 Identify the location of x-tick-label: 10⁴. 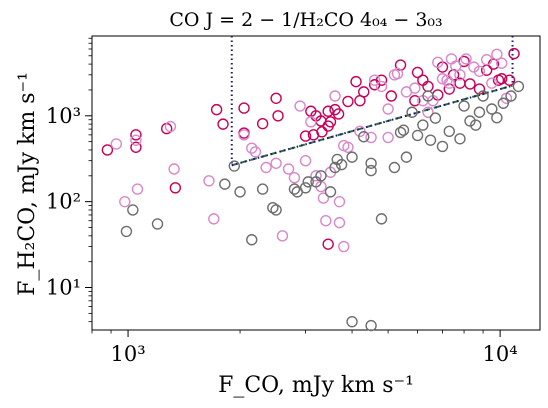
(500, 354).